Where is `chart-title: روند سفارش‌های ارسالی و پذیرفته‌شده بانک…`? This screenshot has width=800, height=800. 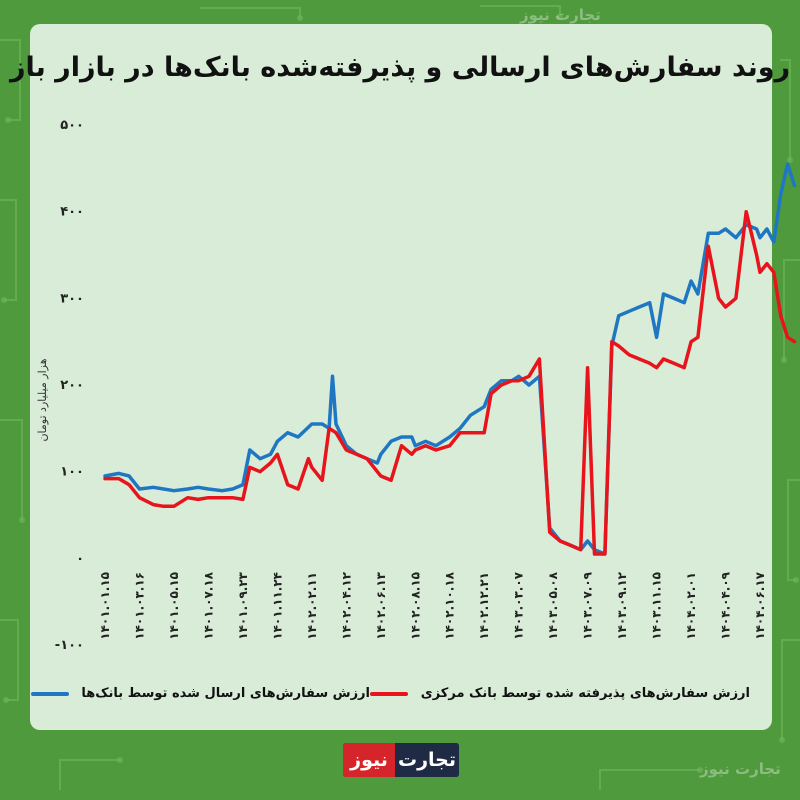
chart-title: روند سفارش‌های ارسالی و پذیرفته‌شده بانک… is located at coordinates (400, 67).